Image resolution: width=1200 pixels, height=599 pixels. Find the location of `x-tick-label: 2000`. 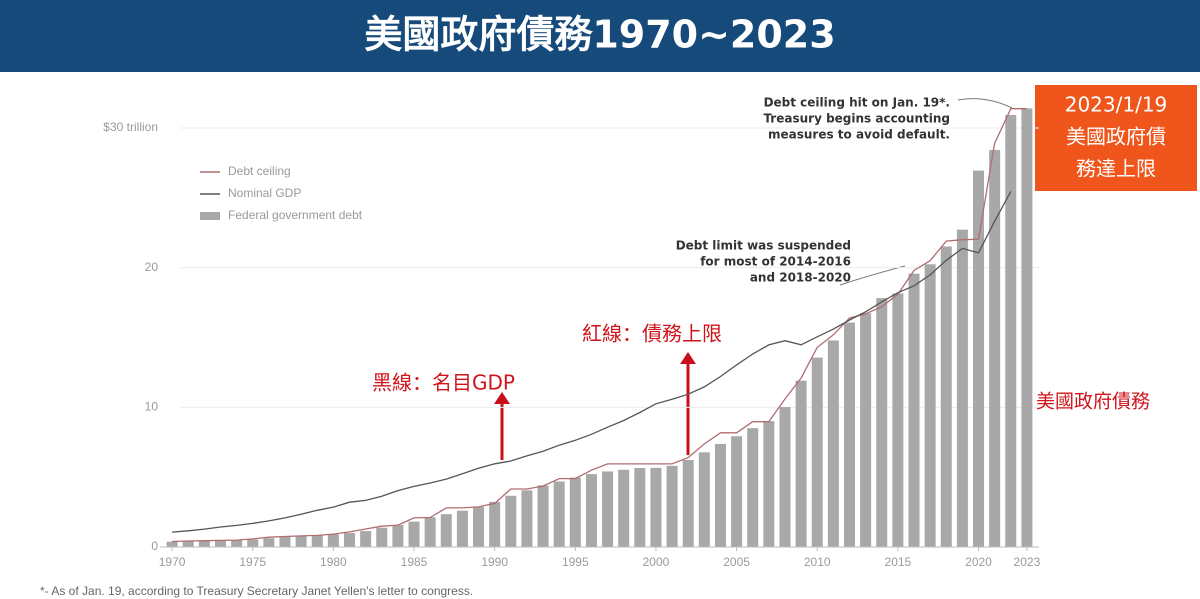

x-tick-label: 2000 is located at coordinates (656, 562).